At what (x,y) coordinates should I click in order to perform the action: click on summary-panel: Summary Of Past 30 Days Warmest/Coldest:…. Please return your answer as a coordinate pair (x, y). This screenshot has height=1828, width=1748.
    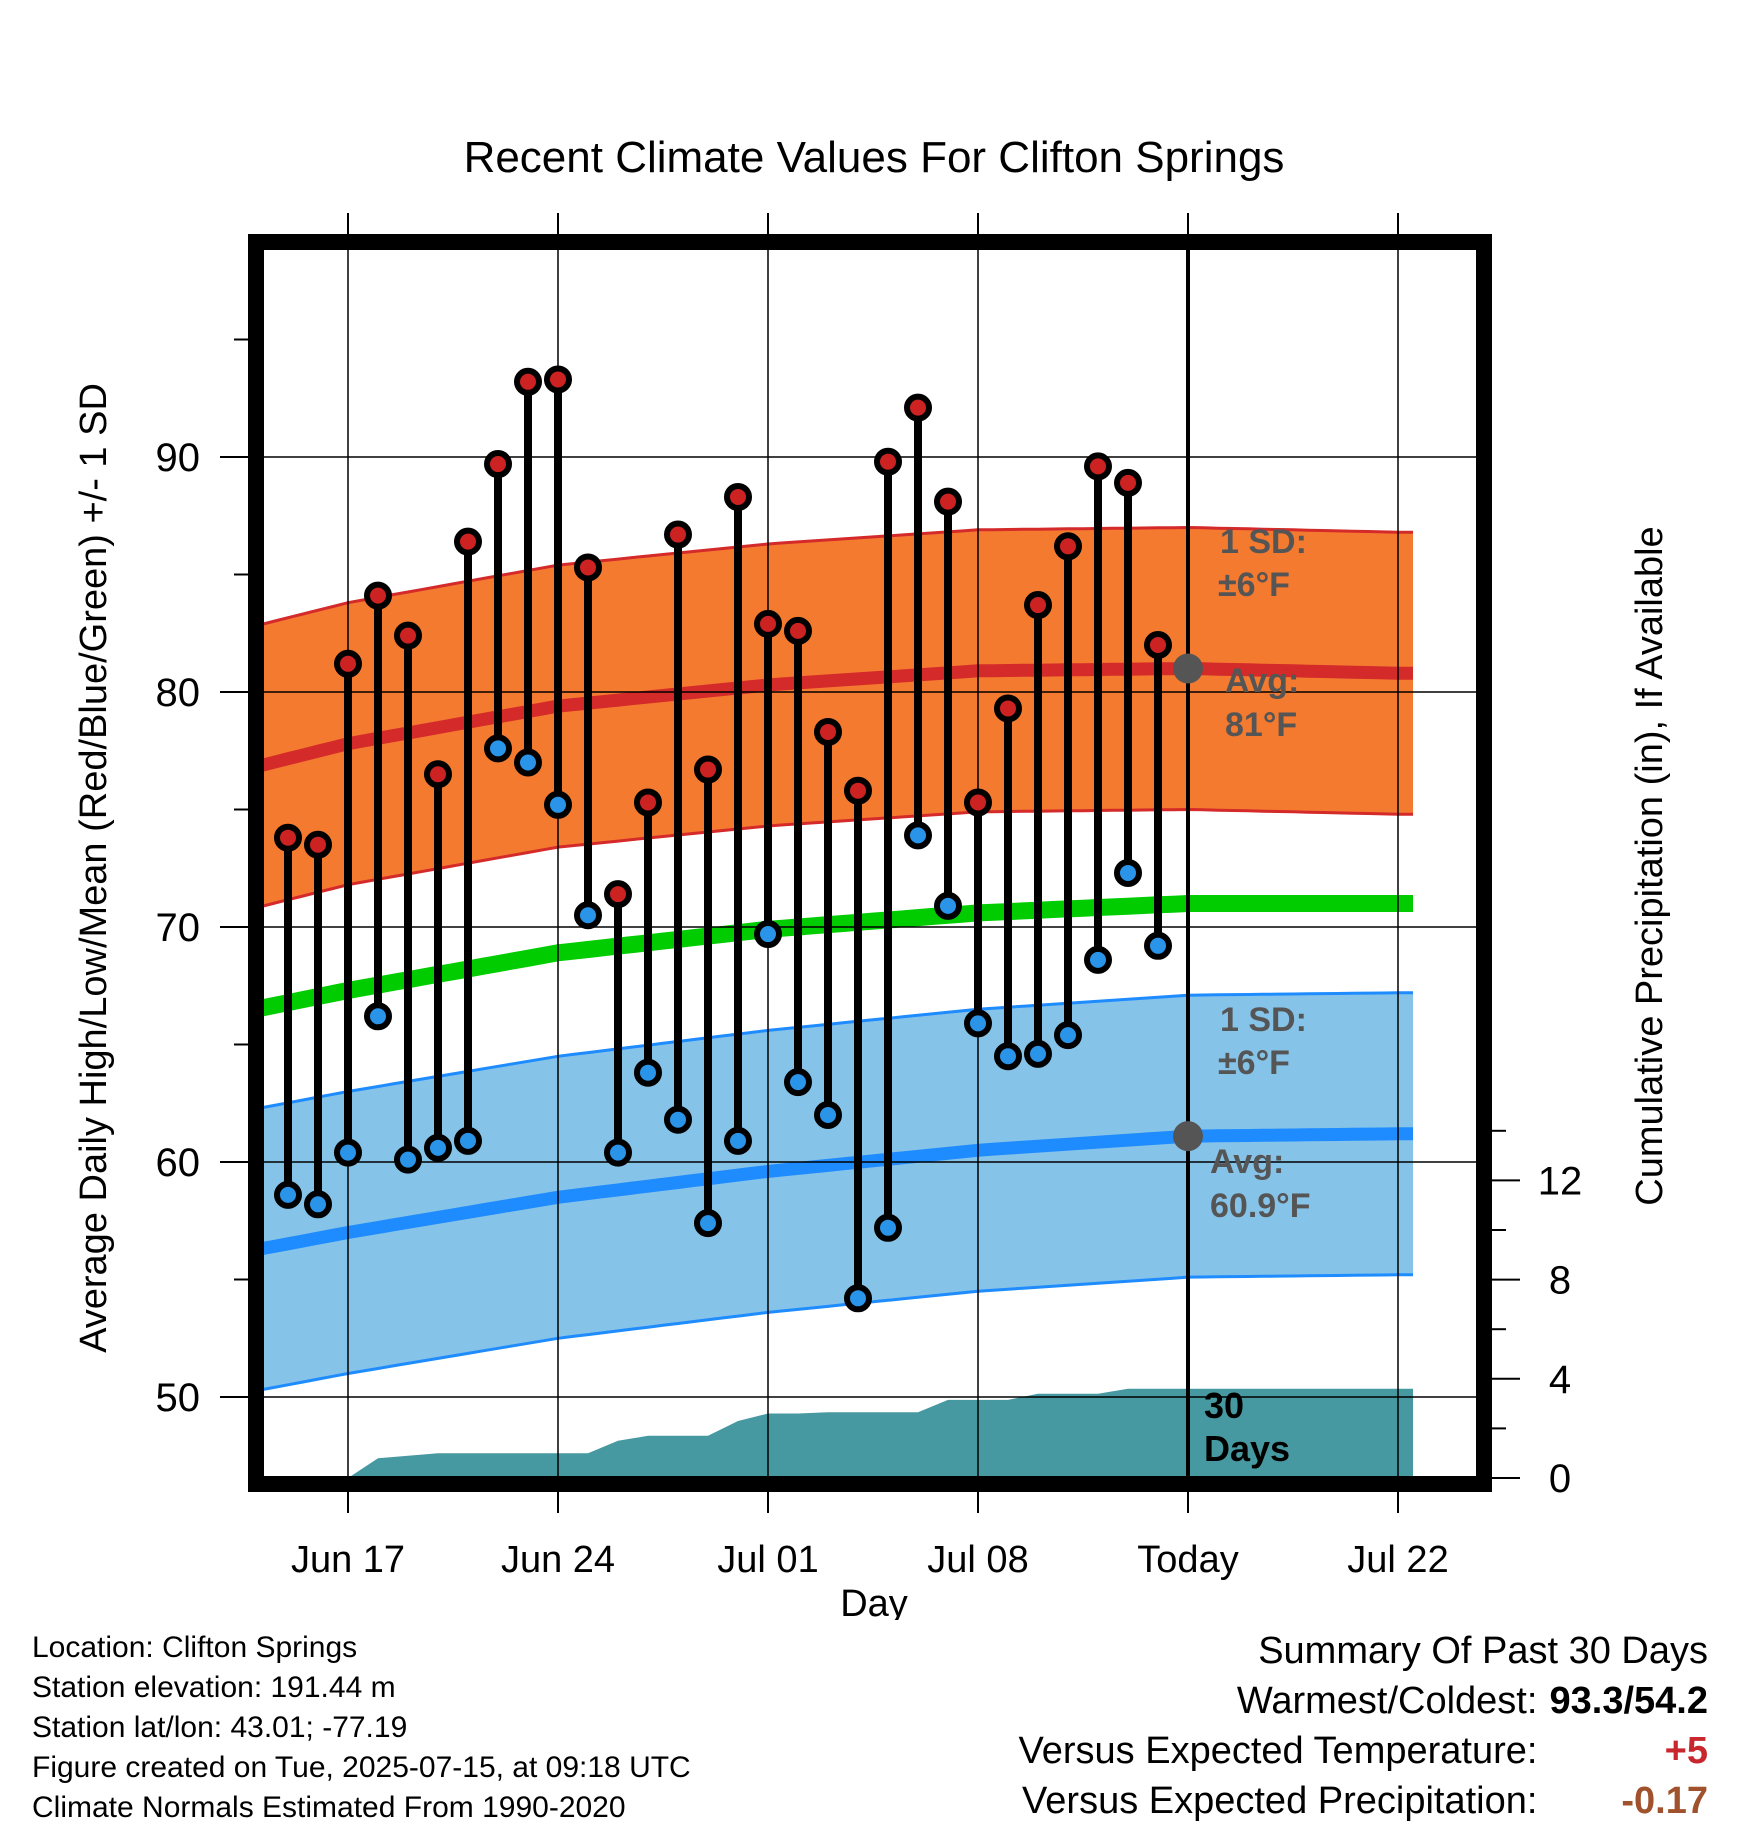
    Looking at the image, I should click on (1363, 1726).